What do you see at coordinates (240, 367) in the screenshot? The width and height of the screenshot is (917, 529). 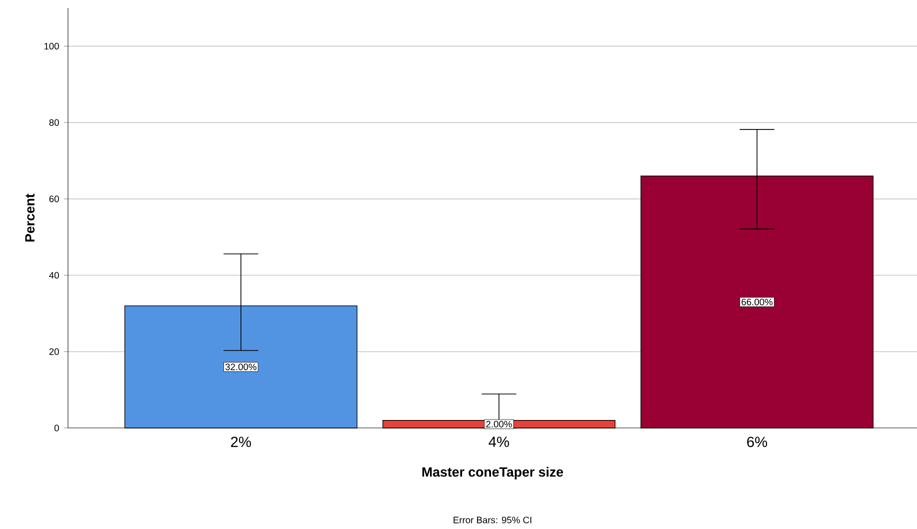 I see `data-label: 32.00%` at bounding box center [240, 367].